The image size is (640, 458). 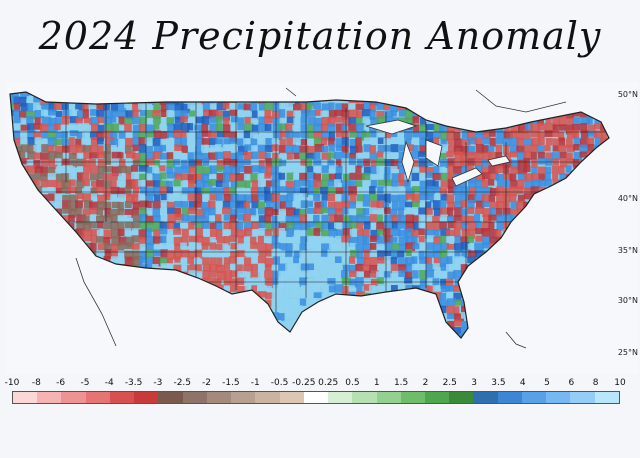 What do you see at coordinates (627, 352) in the screenshot?
I see `lat-label-25: 25°N` at bounding box center [627, 352].